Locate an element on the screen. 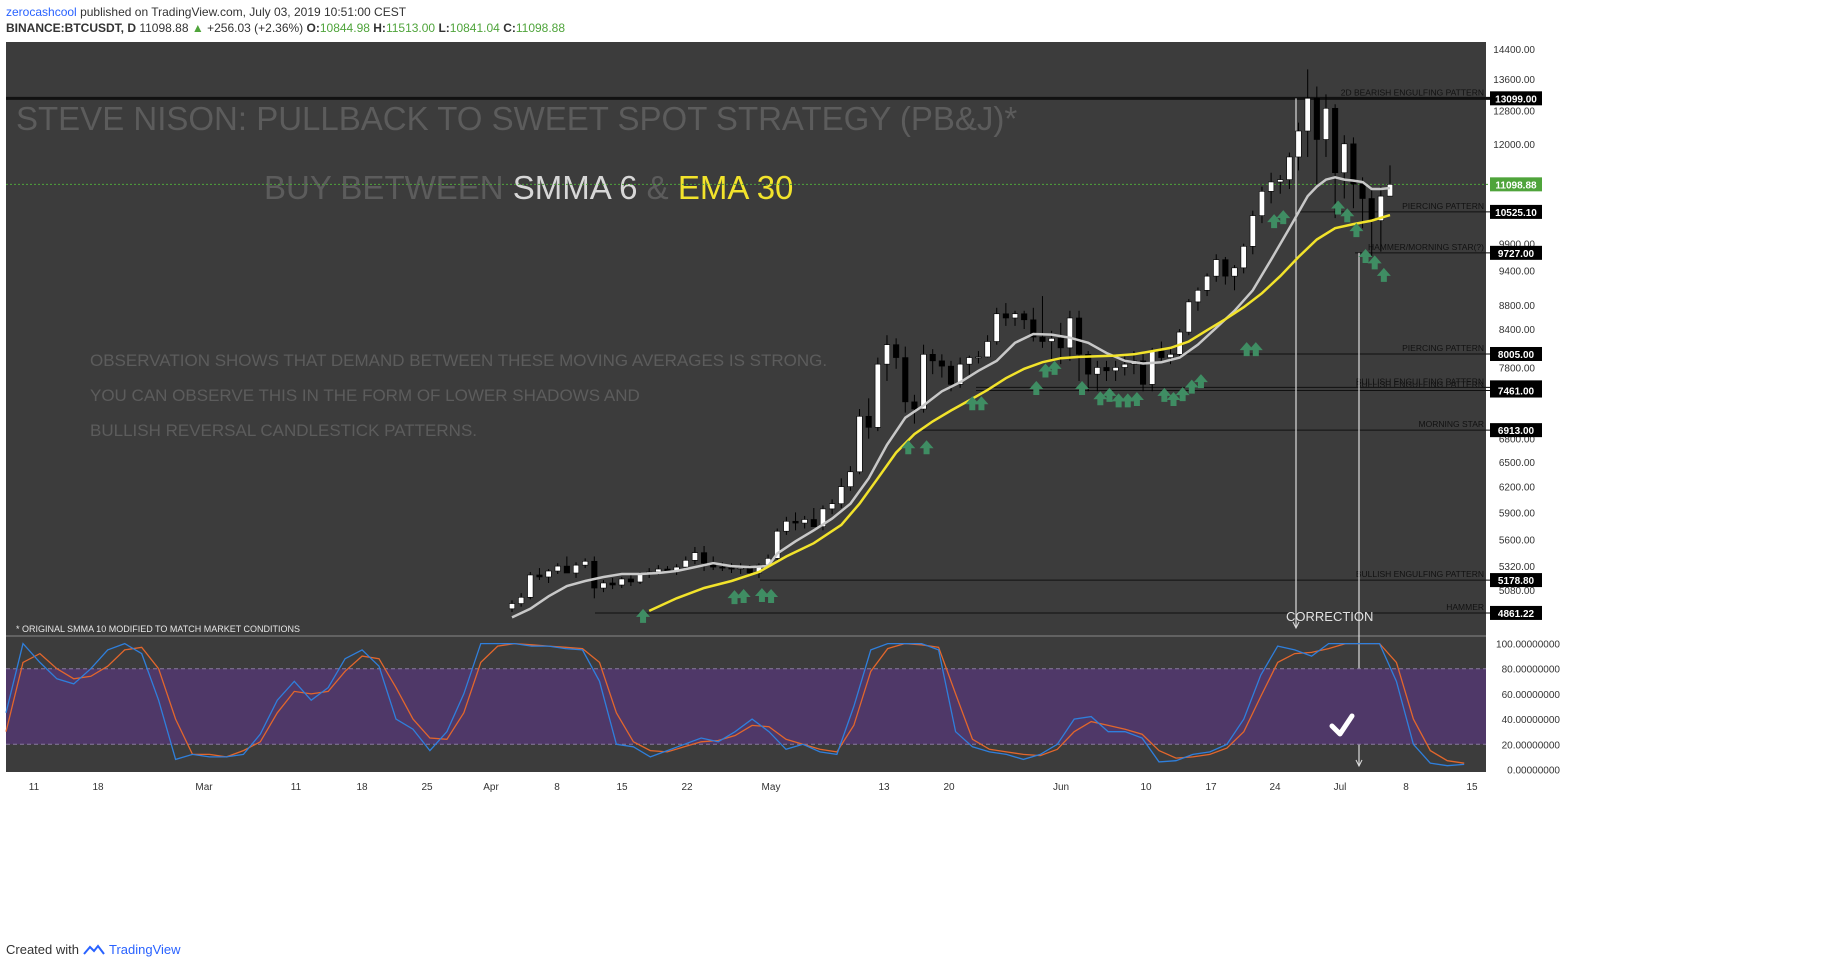 This screenshot has width=1828, height=968. price-axis-tick: 5900.00 is located at coordinates (1517, 513).